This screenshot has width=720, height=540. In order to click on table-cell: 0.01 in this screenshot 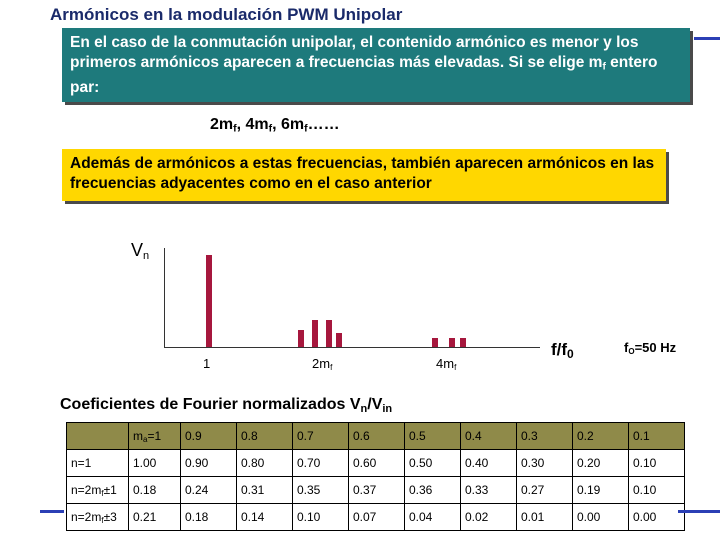, I will do `click(544, 517)`.